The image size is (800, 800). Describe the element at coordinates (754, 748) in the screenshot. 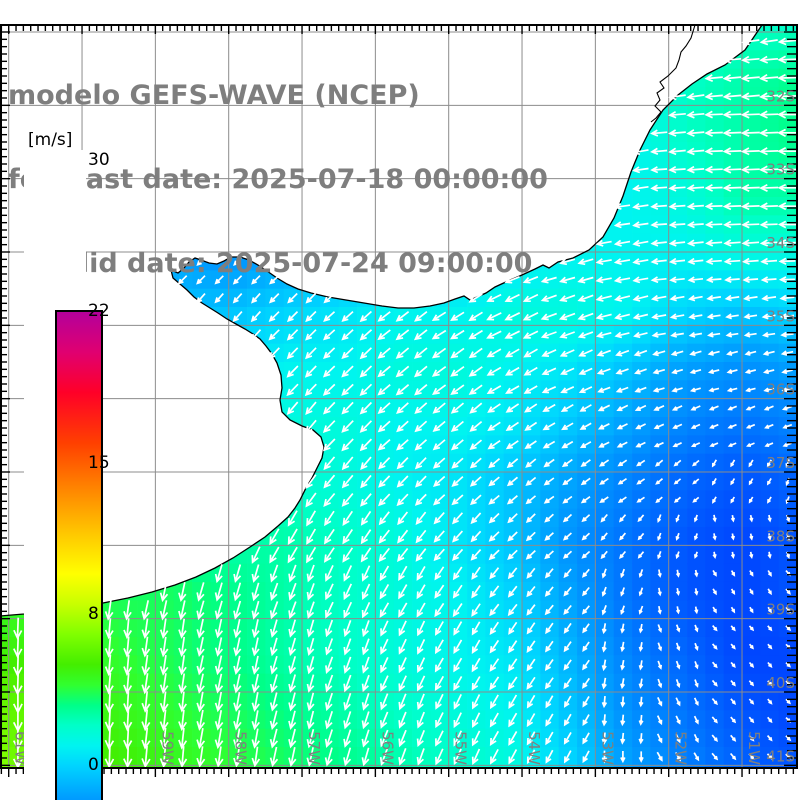

I see `lon-label: 51W` at that location.